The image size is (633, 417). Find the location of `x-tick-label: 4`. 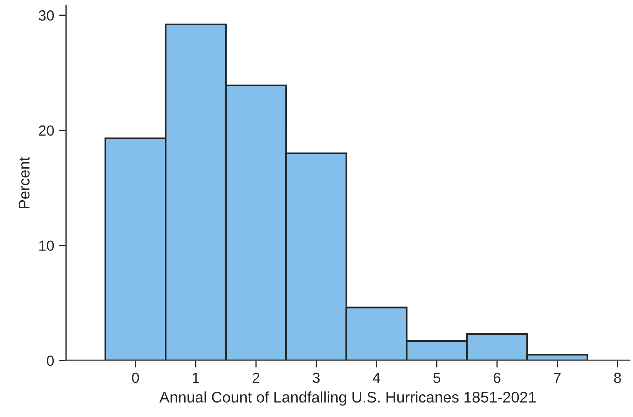

x-tick-label: 4 is located at coordinates (376, 378).